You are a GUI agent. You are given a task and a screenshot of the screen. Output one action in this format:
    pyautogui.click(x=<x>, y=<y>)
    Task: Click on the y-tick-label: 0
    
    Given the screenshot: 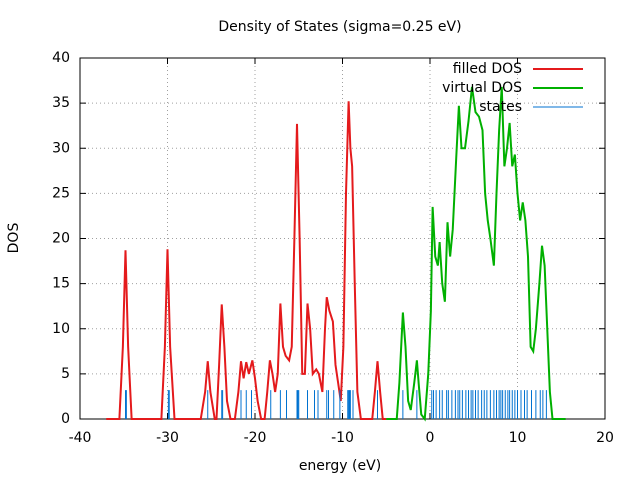 What is the action you would take?
    pyautogui.click(x=65, y=419)
    